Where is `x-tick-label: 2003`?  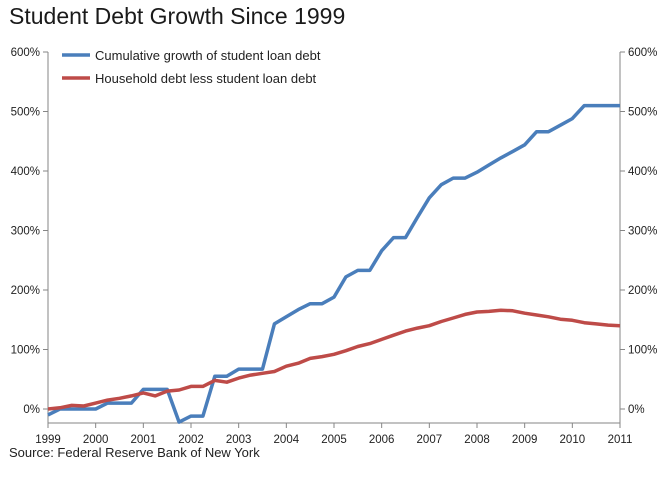 x-tick-label: 2003 is located at coordinates (239, 440).